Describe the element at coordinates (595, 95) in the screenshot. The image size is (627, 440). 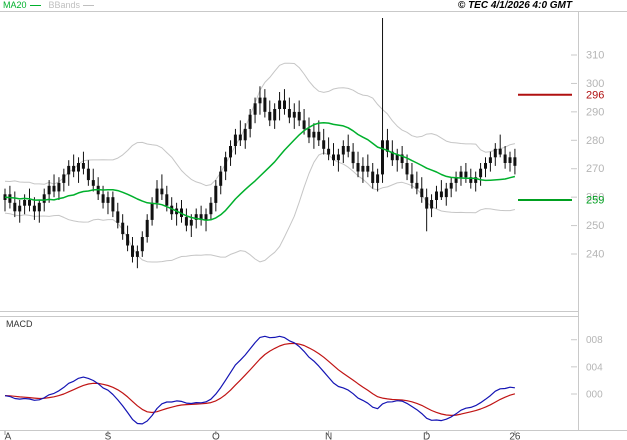
I see `level-label: 296` at that location.